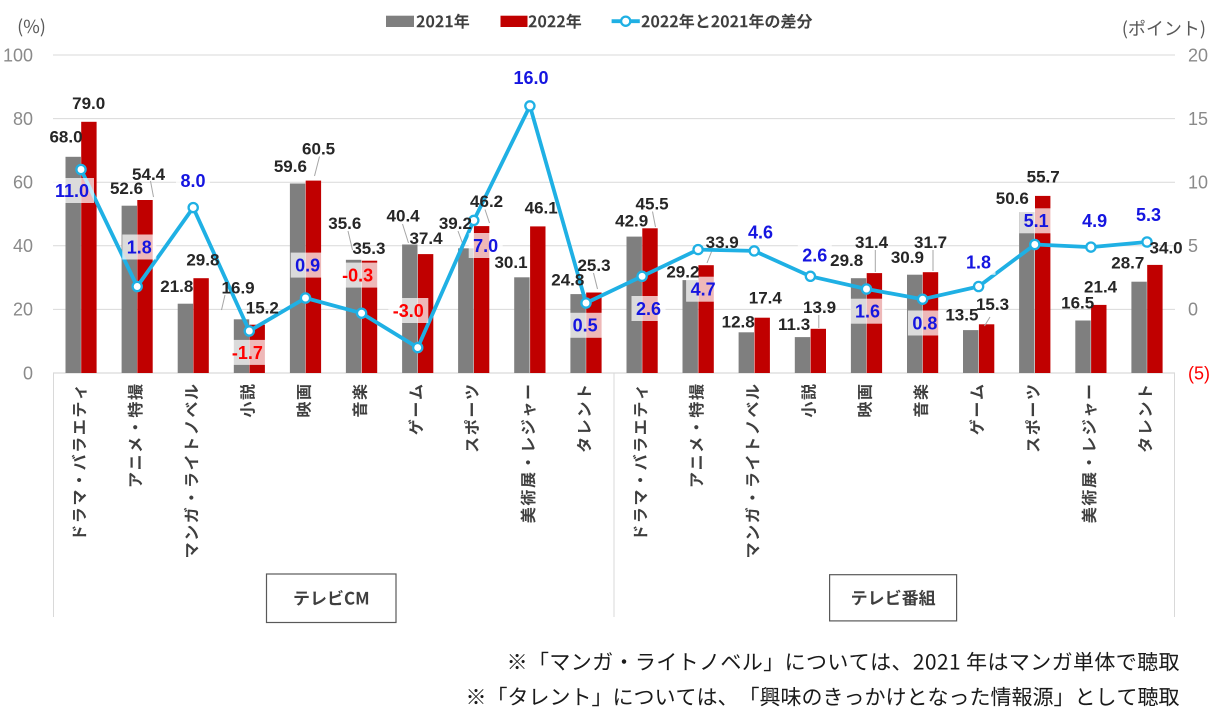  Describe the element at coordinates (23, 119) in the screenshot. I see `svg-text: 80` at that location.